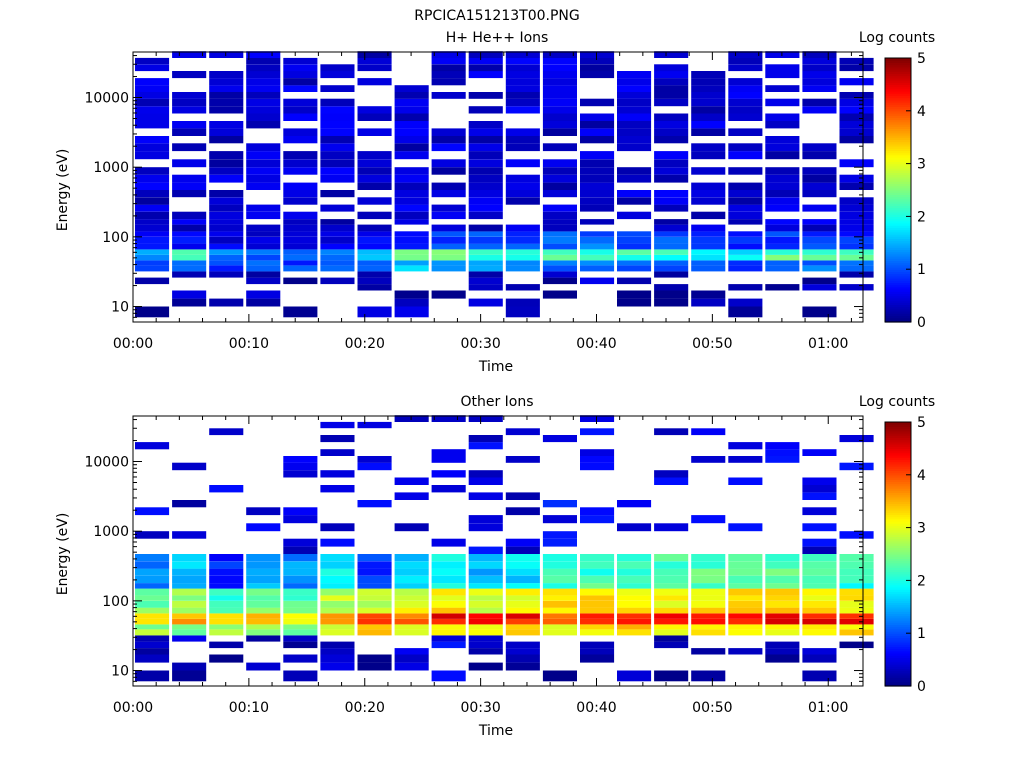  Describe the element at coordinates (921, 323) in the screenshot. I see `colorbar-tick-label: 0` at that location.